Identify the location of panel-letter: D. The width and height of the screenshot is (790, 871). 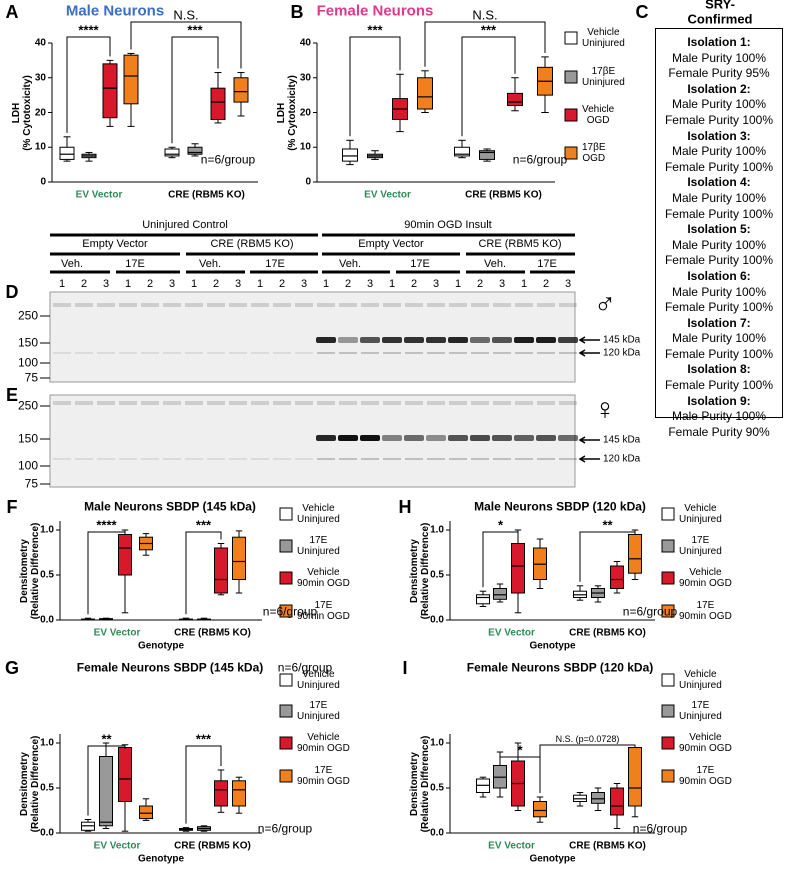
(12, 291).